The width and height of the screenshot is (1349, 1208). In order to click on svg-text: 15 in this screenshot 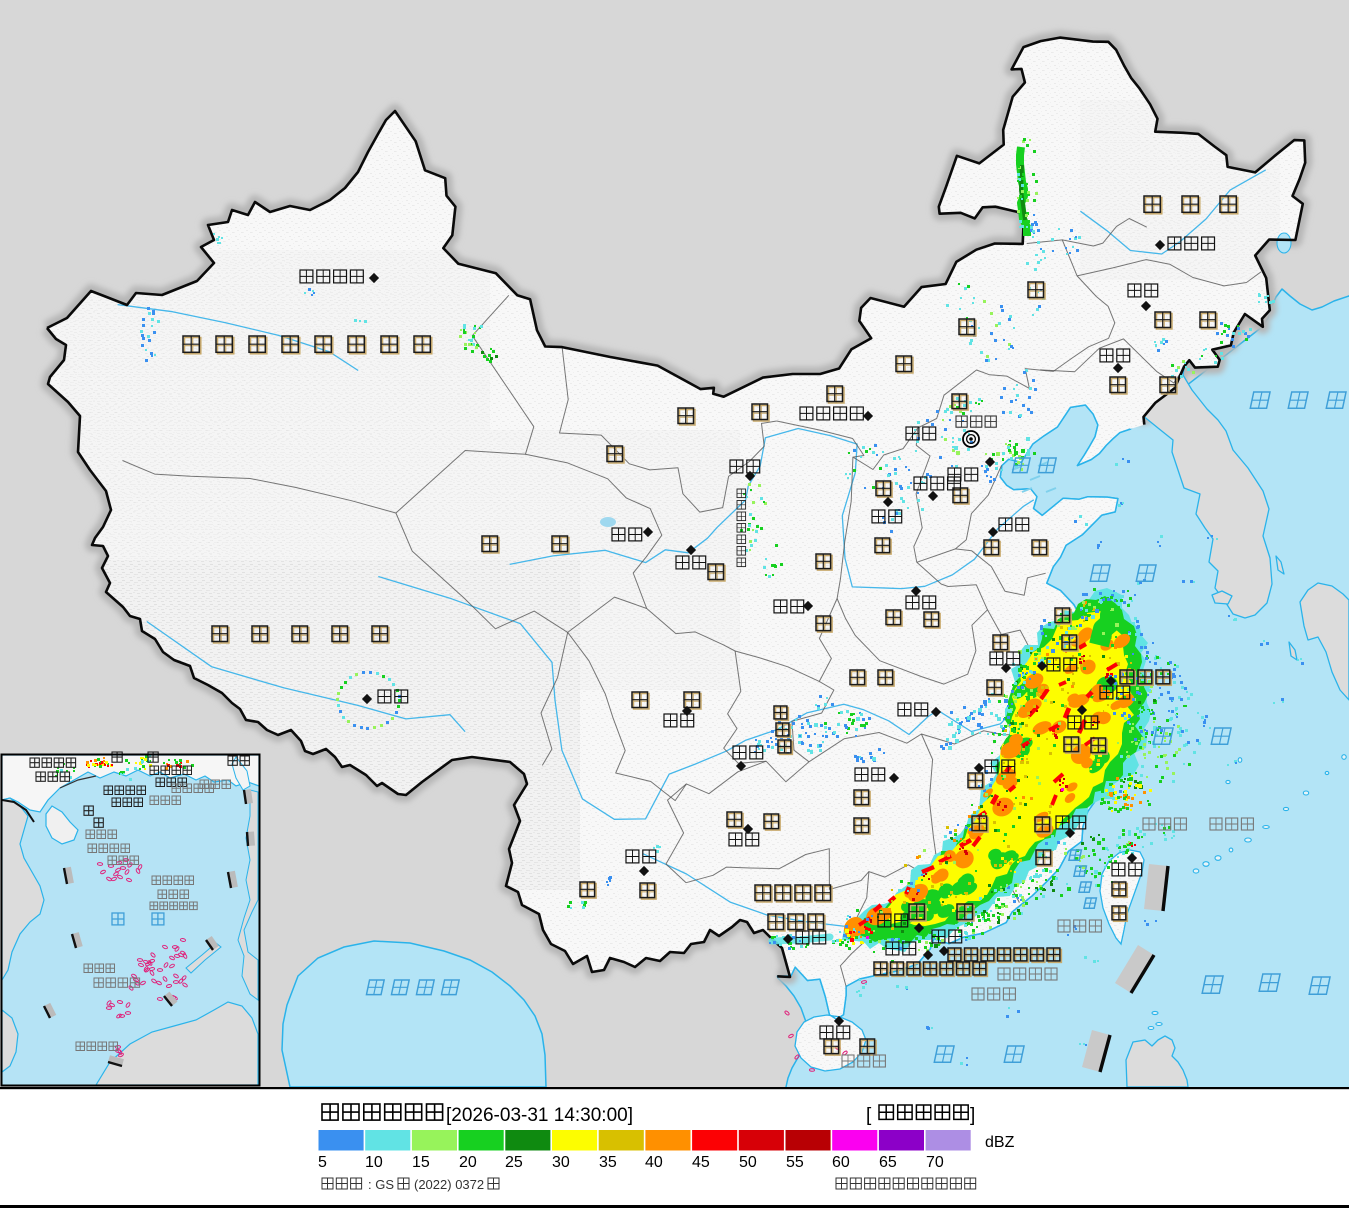, I will do `click(421, 1162)`.